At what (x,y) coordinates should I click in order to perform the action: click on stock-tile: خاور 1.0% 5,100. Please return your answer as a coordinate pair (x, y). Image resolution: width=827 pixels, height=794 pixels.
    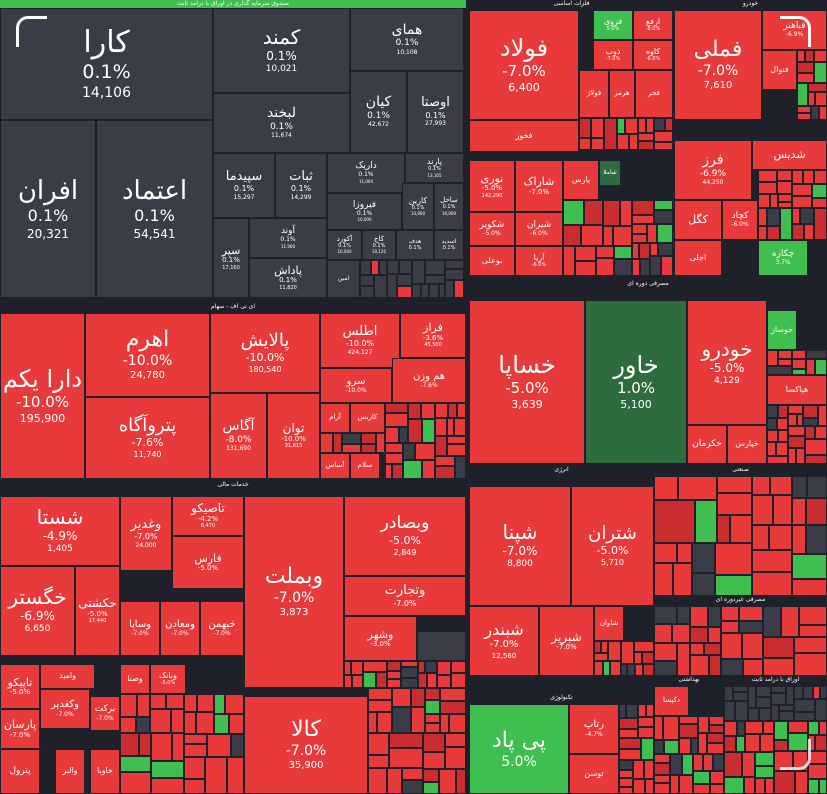
    Looking at the image, I should click on (636, 382).